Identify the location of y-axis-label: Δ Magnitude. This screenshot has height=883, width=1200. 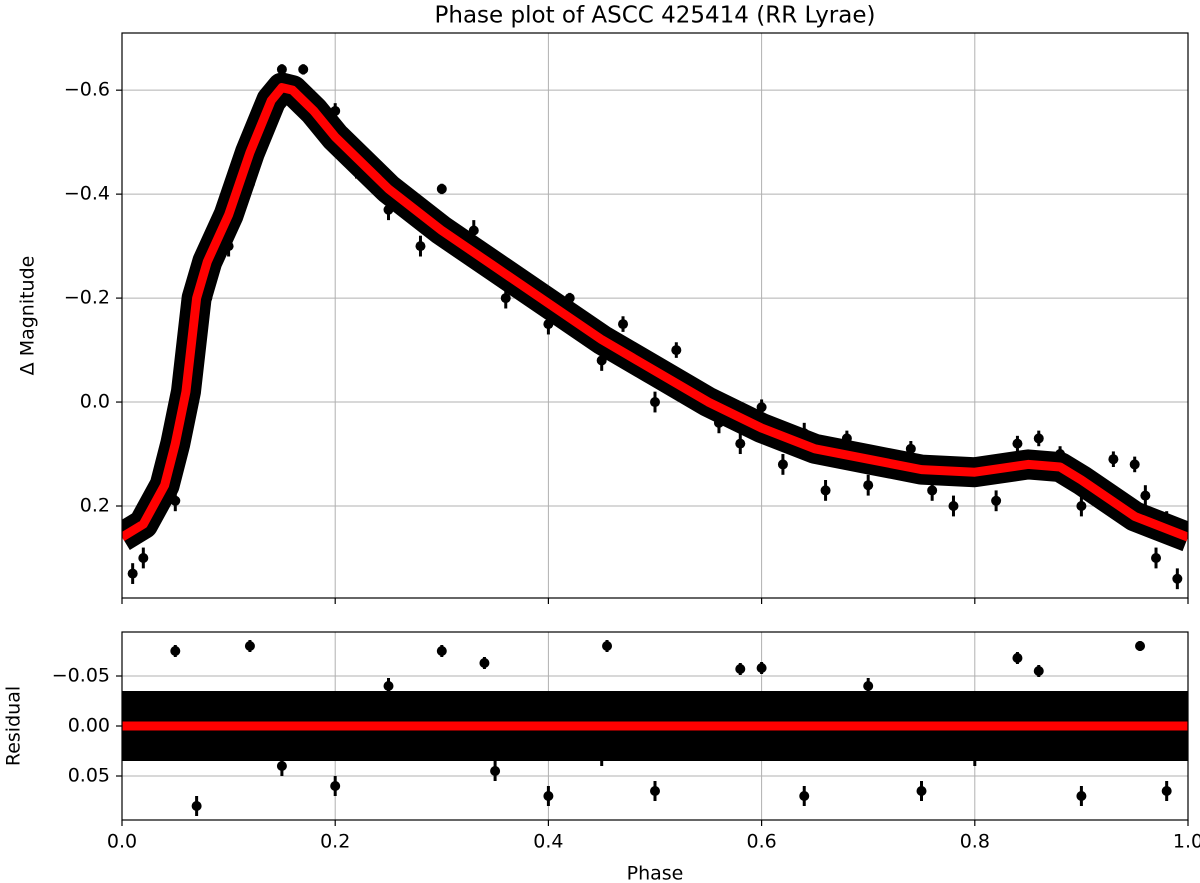
(28, 316).